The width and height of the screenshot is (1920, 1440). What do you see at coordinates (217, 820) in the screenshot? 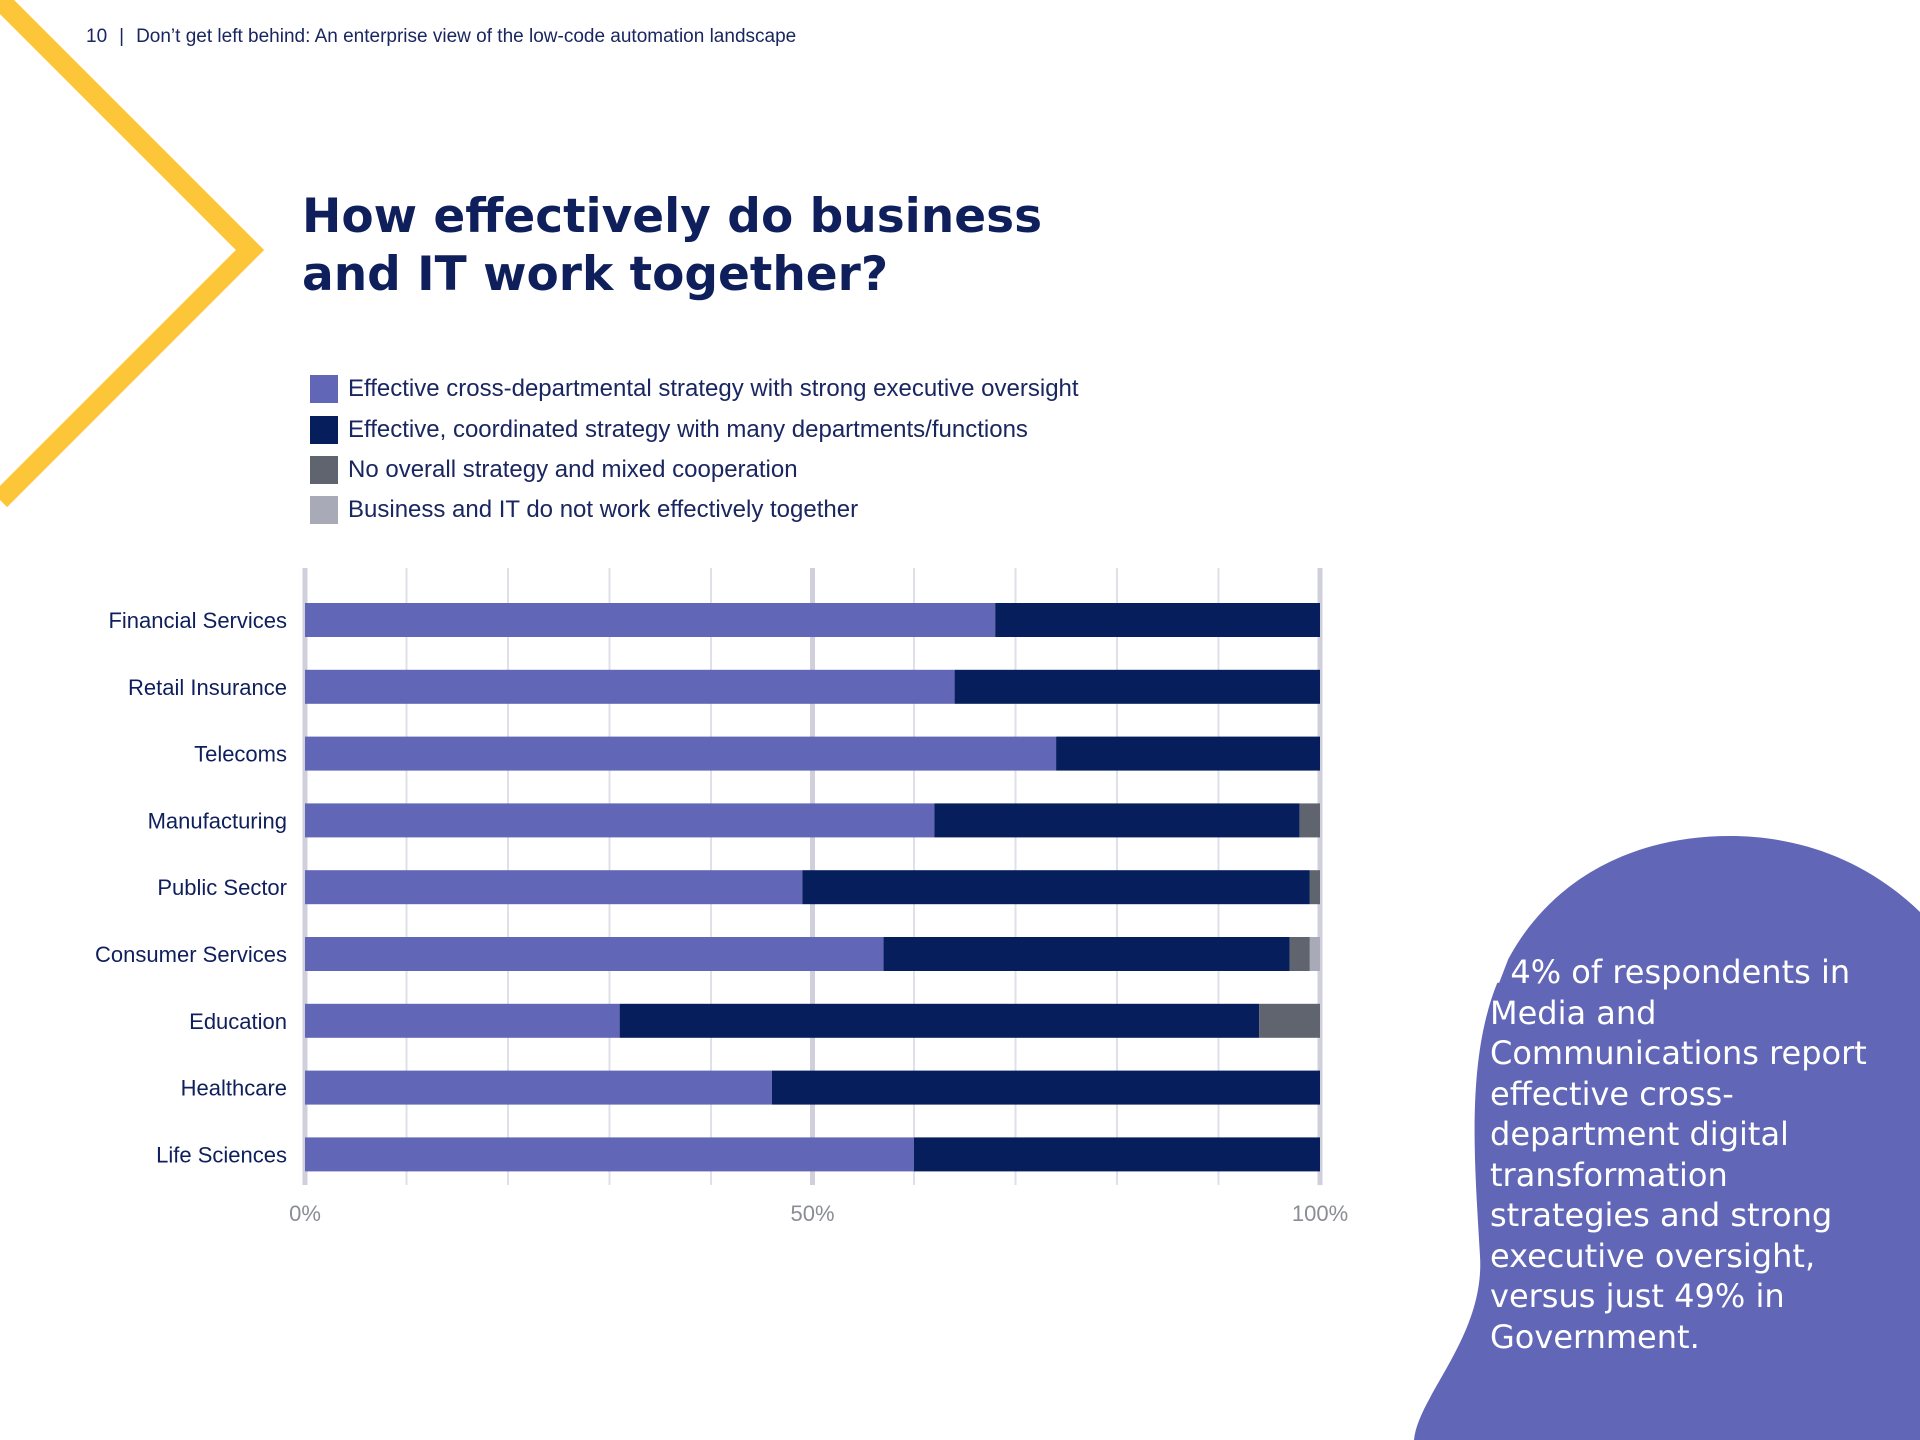
I see `category-label: Manufacturing` at bounding box center [217, 820].